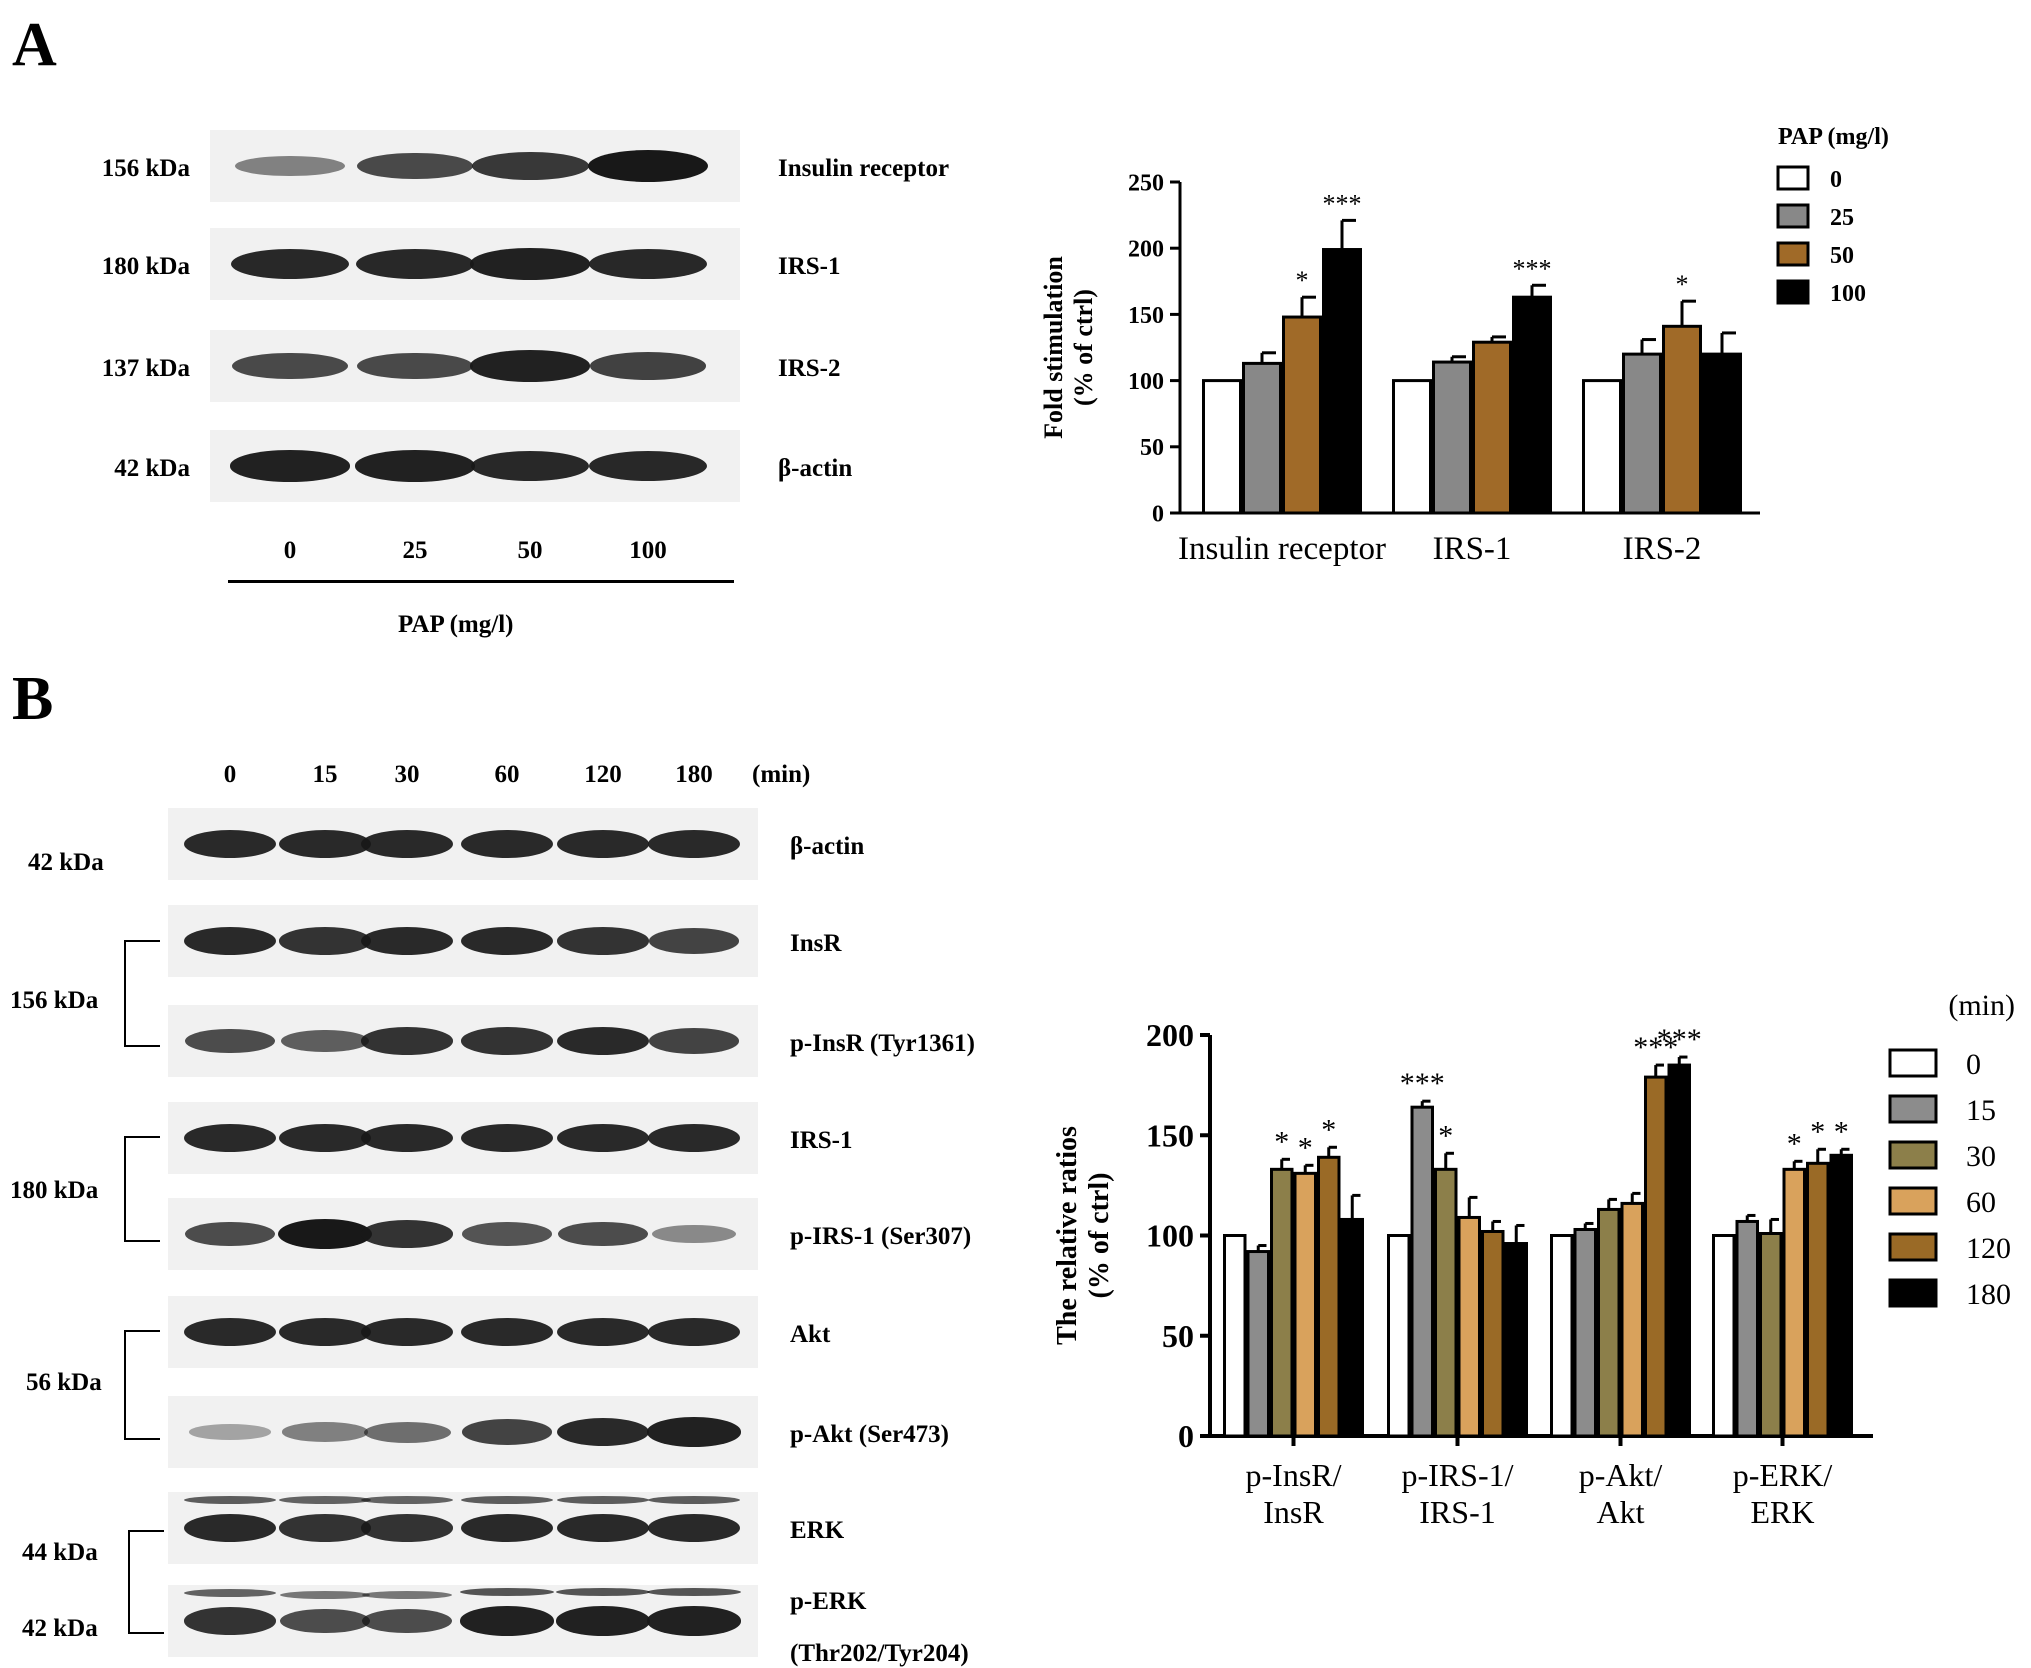  What do you see at coordinates (1842, 256) in the screenshot?
I see `legend-label: 50` at bounding box center [1842, 256].